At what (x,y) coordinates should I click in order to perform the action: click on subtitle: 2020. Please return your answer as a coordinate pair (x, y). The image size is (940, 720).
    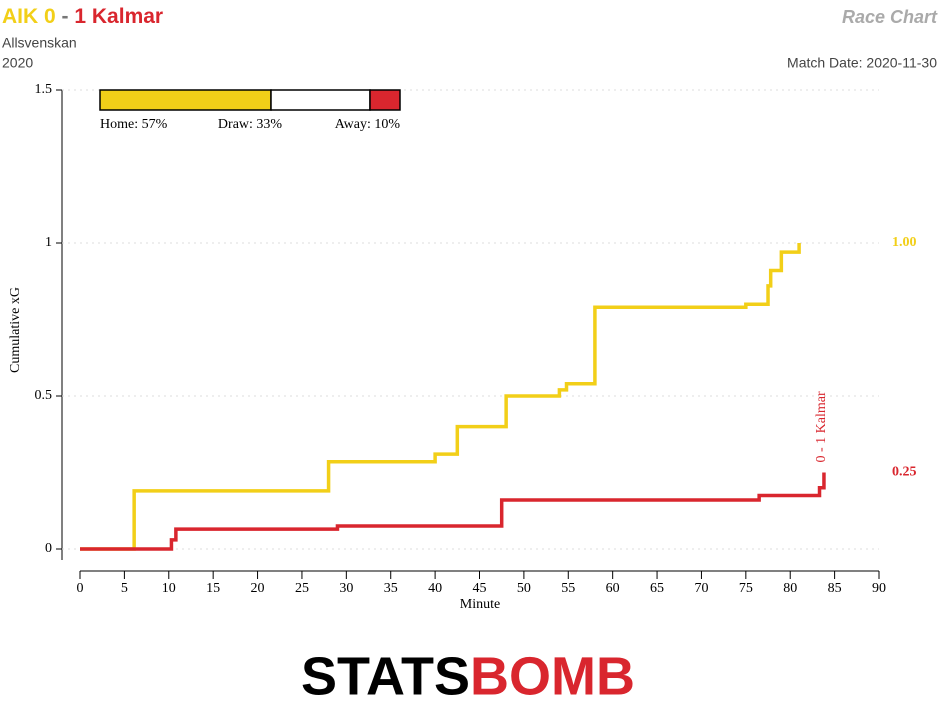
    Looking at the image, I should click on (17, 63).